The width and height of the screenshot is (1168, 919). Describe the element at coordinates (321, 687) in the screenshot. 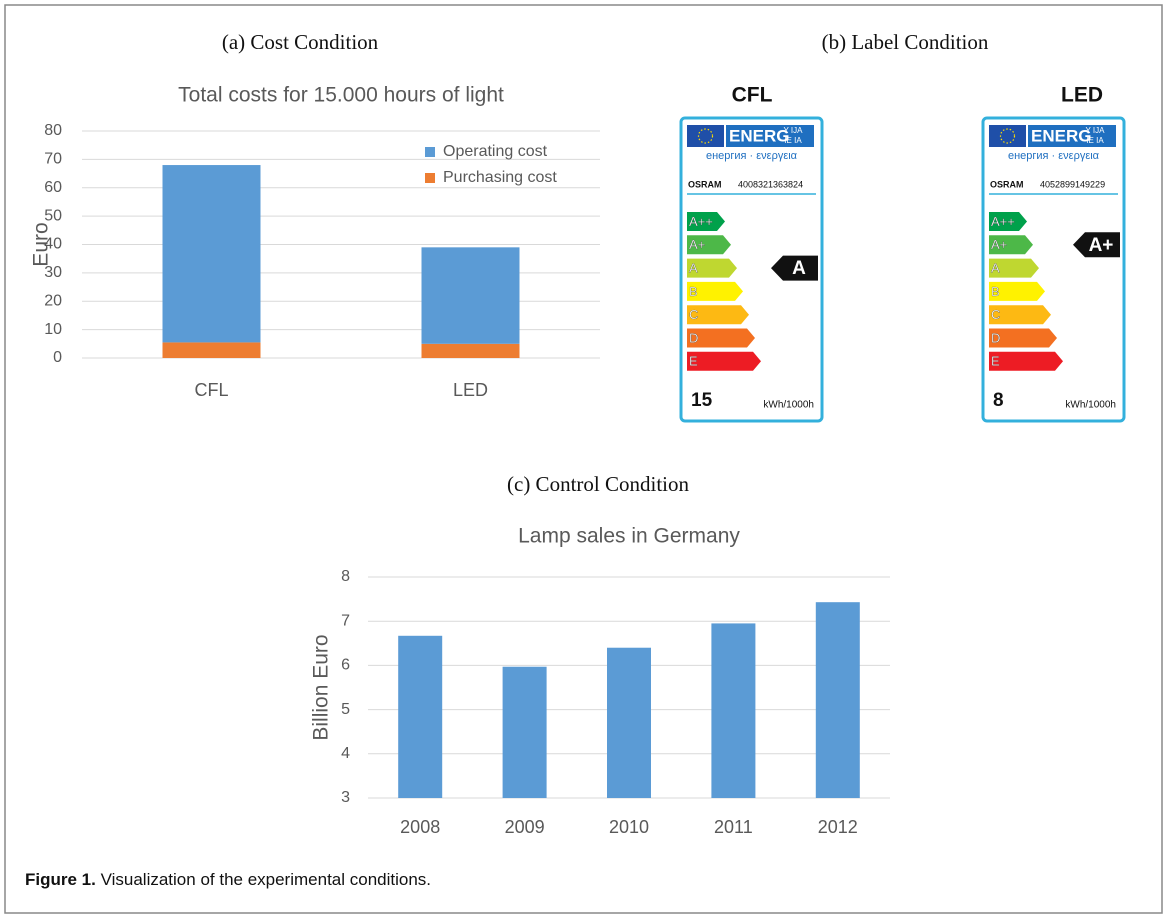

I see `y-axis-label: Billion Euro` at that location.